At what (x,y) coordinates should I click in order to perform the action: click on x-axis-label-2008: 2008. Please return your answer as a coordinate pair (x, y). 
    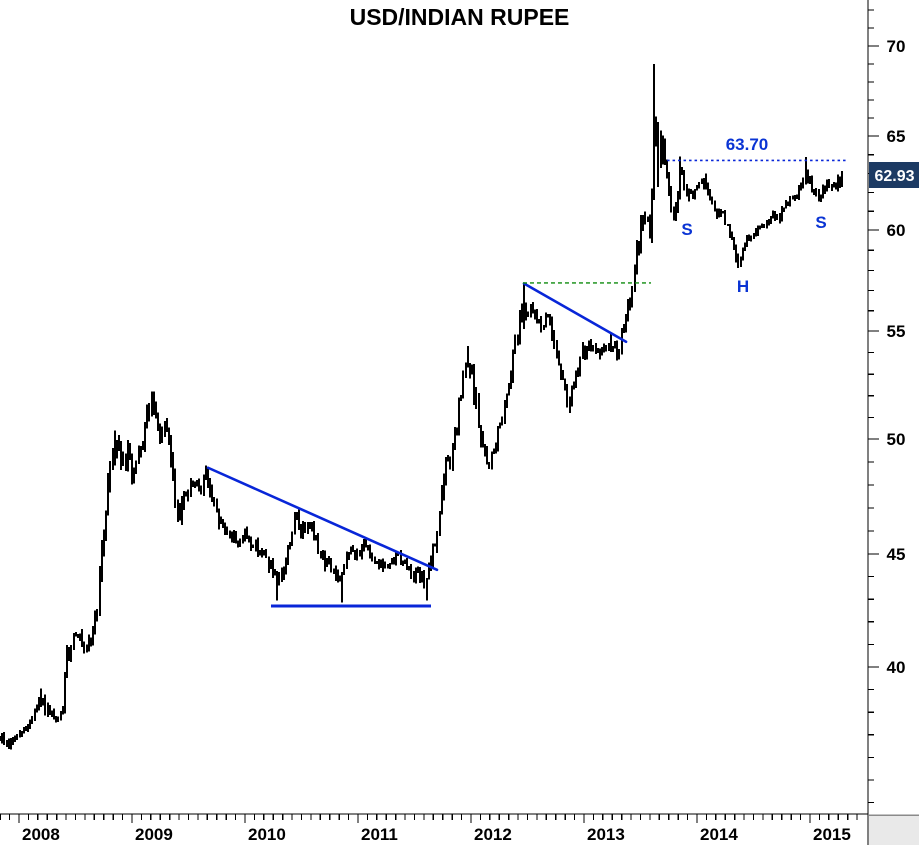
    Looking at the image, I should click on (41, 834).